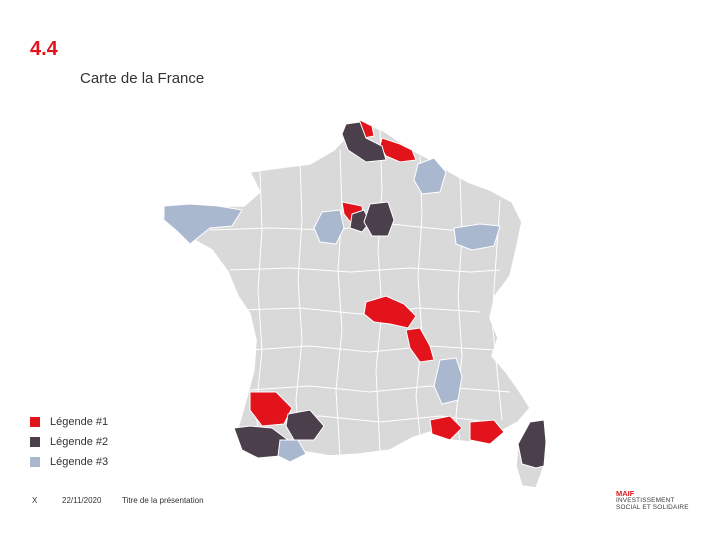 The height and width of the screenshot is (540, 720). I want to click on legend-label-2: Légende #2, so click(79, 442).